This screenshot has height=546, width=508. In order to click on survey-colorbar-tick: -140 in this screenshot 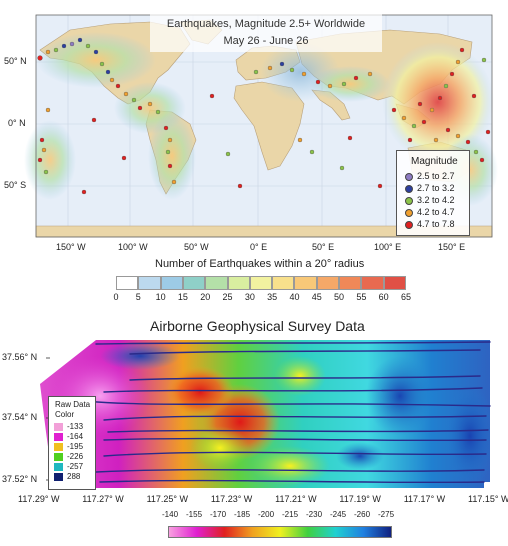, I will do `click(170, 514)`.